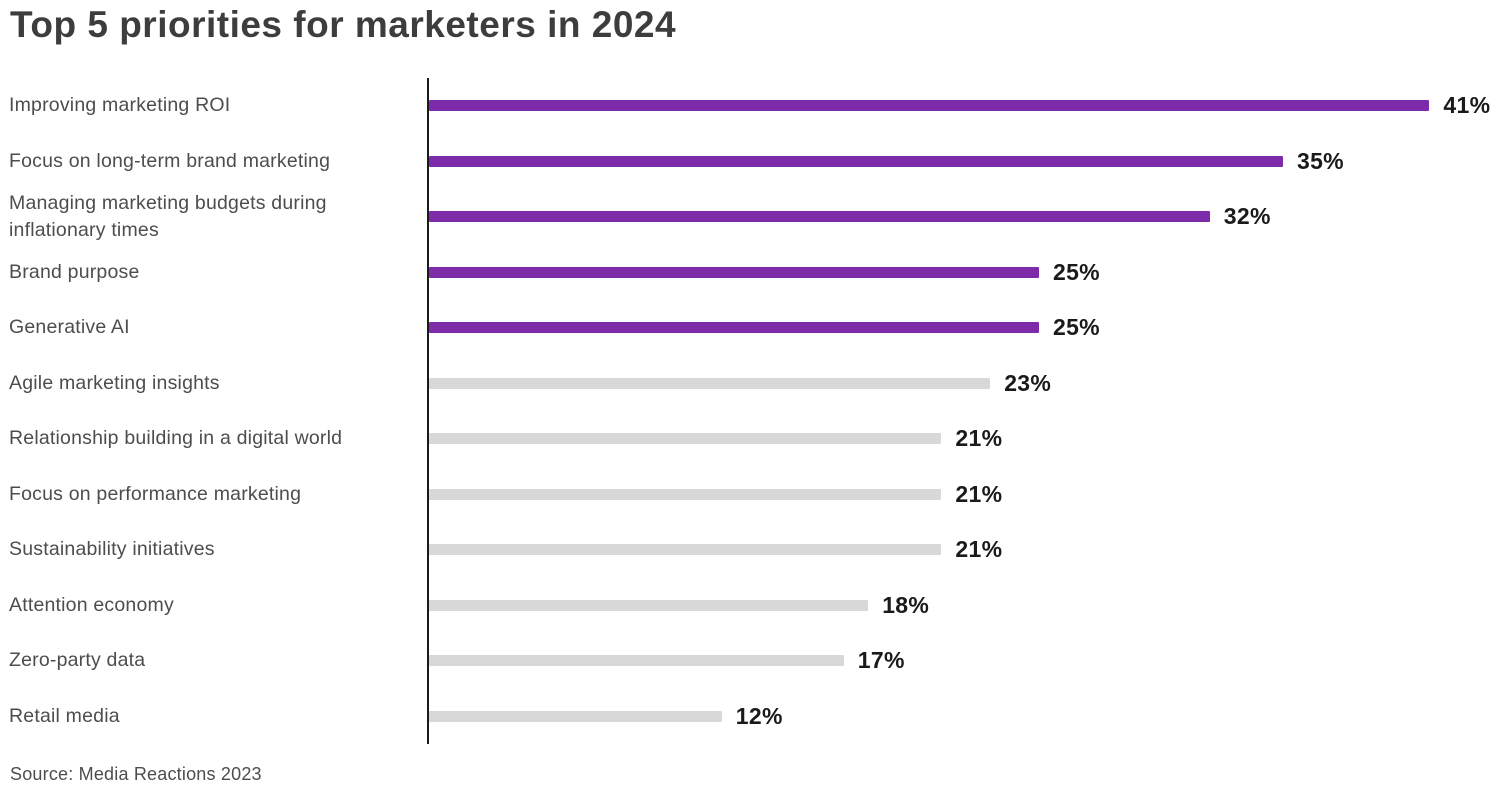 This screenshot has height=800, width=1500. What do you see at coordinates (759, 715) in the screenshot?
I see `value-label: 12%` at bounding box center [759, 715].